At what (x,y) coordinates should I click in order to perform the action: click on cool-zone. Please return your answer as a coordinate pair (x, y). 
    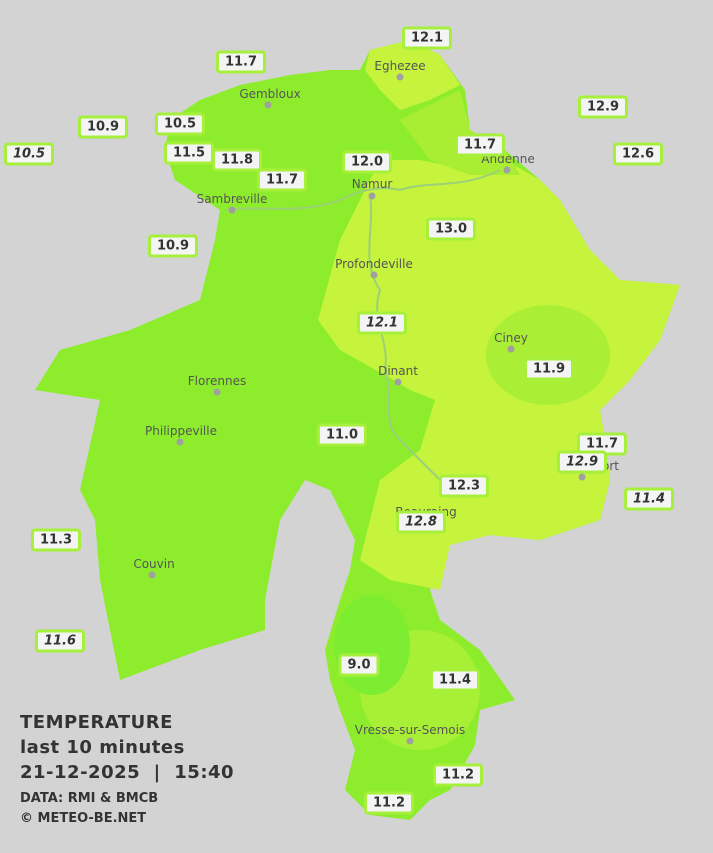
    Looking at the image, I should click on (548, 355).